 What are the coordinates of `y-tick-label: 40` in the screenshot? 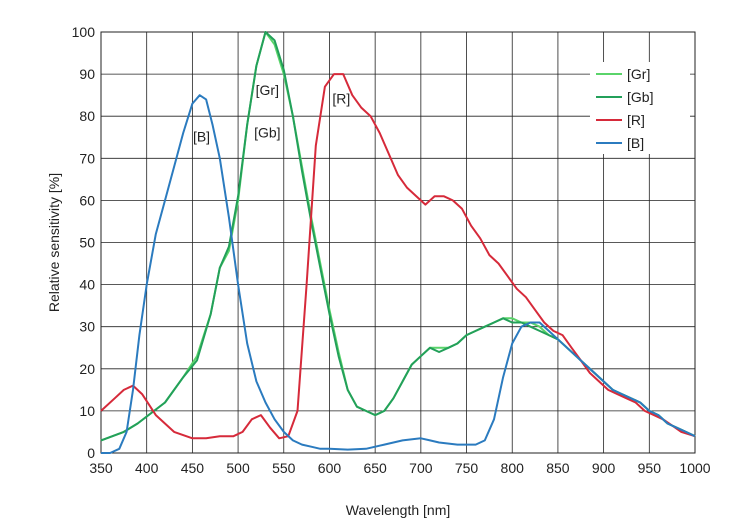 It's located at (87, 285).